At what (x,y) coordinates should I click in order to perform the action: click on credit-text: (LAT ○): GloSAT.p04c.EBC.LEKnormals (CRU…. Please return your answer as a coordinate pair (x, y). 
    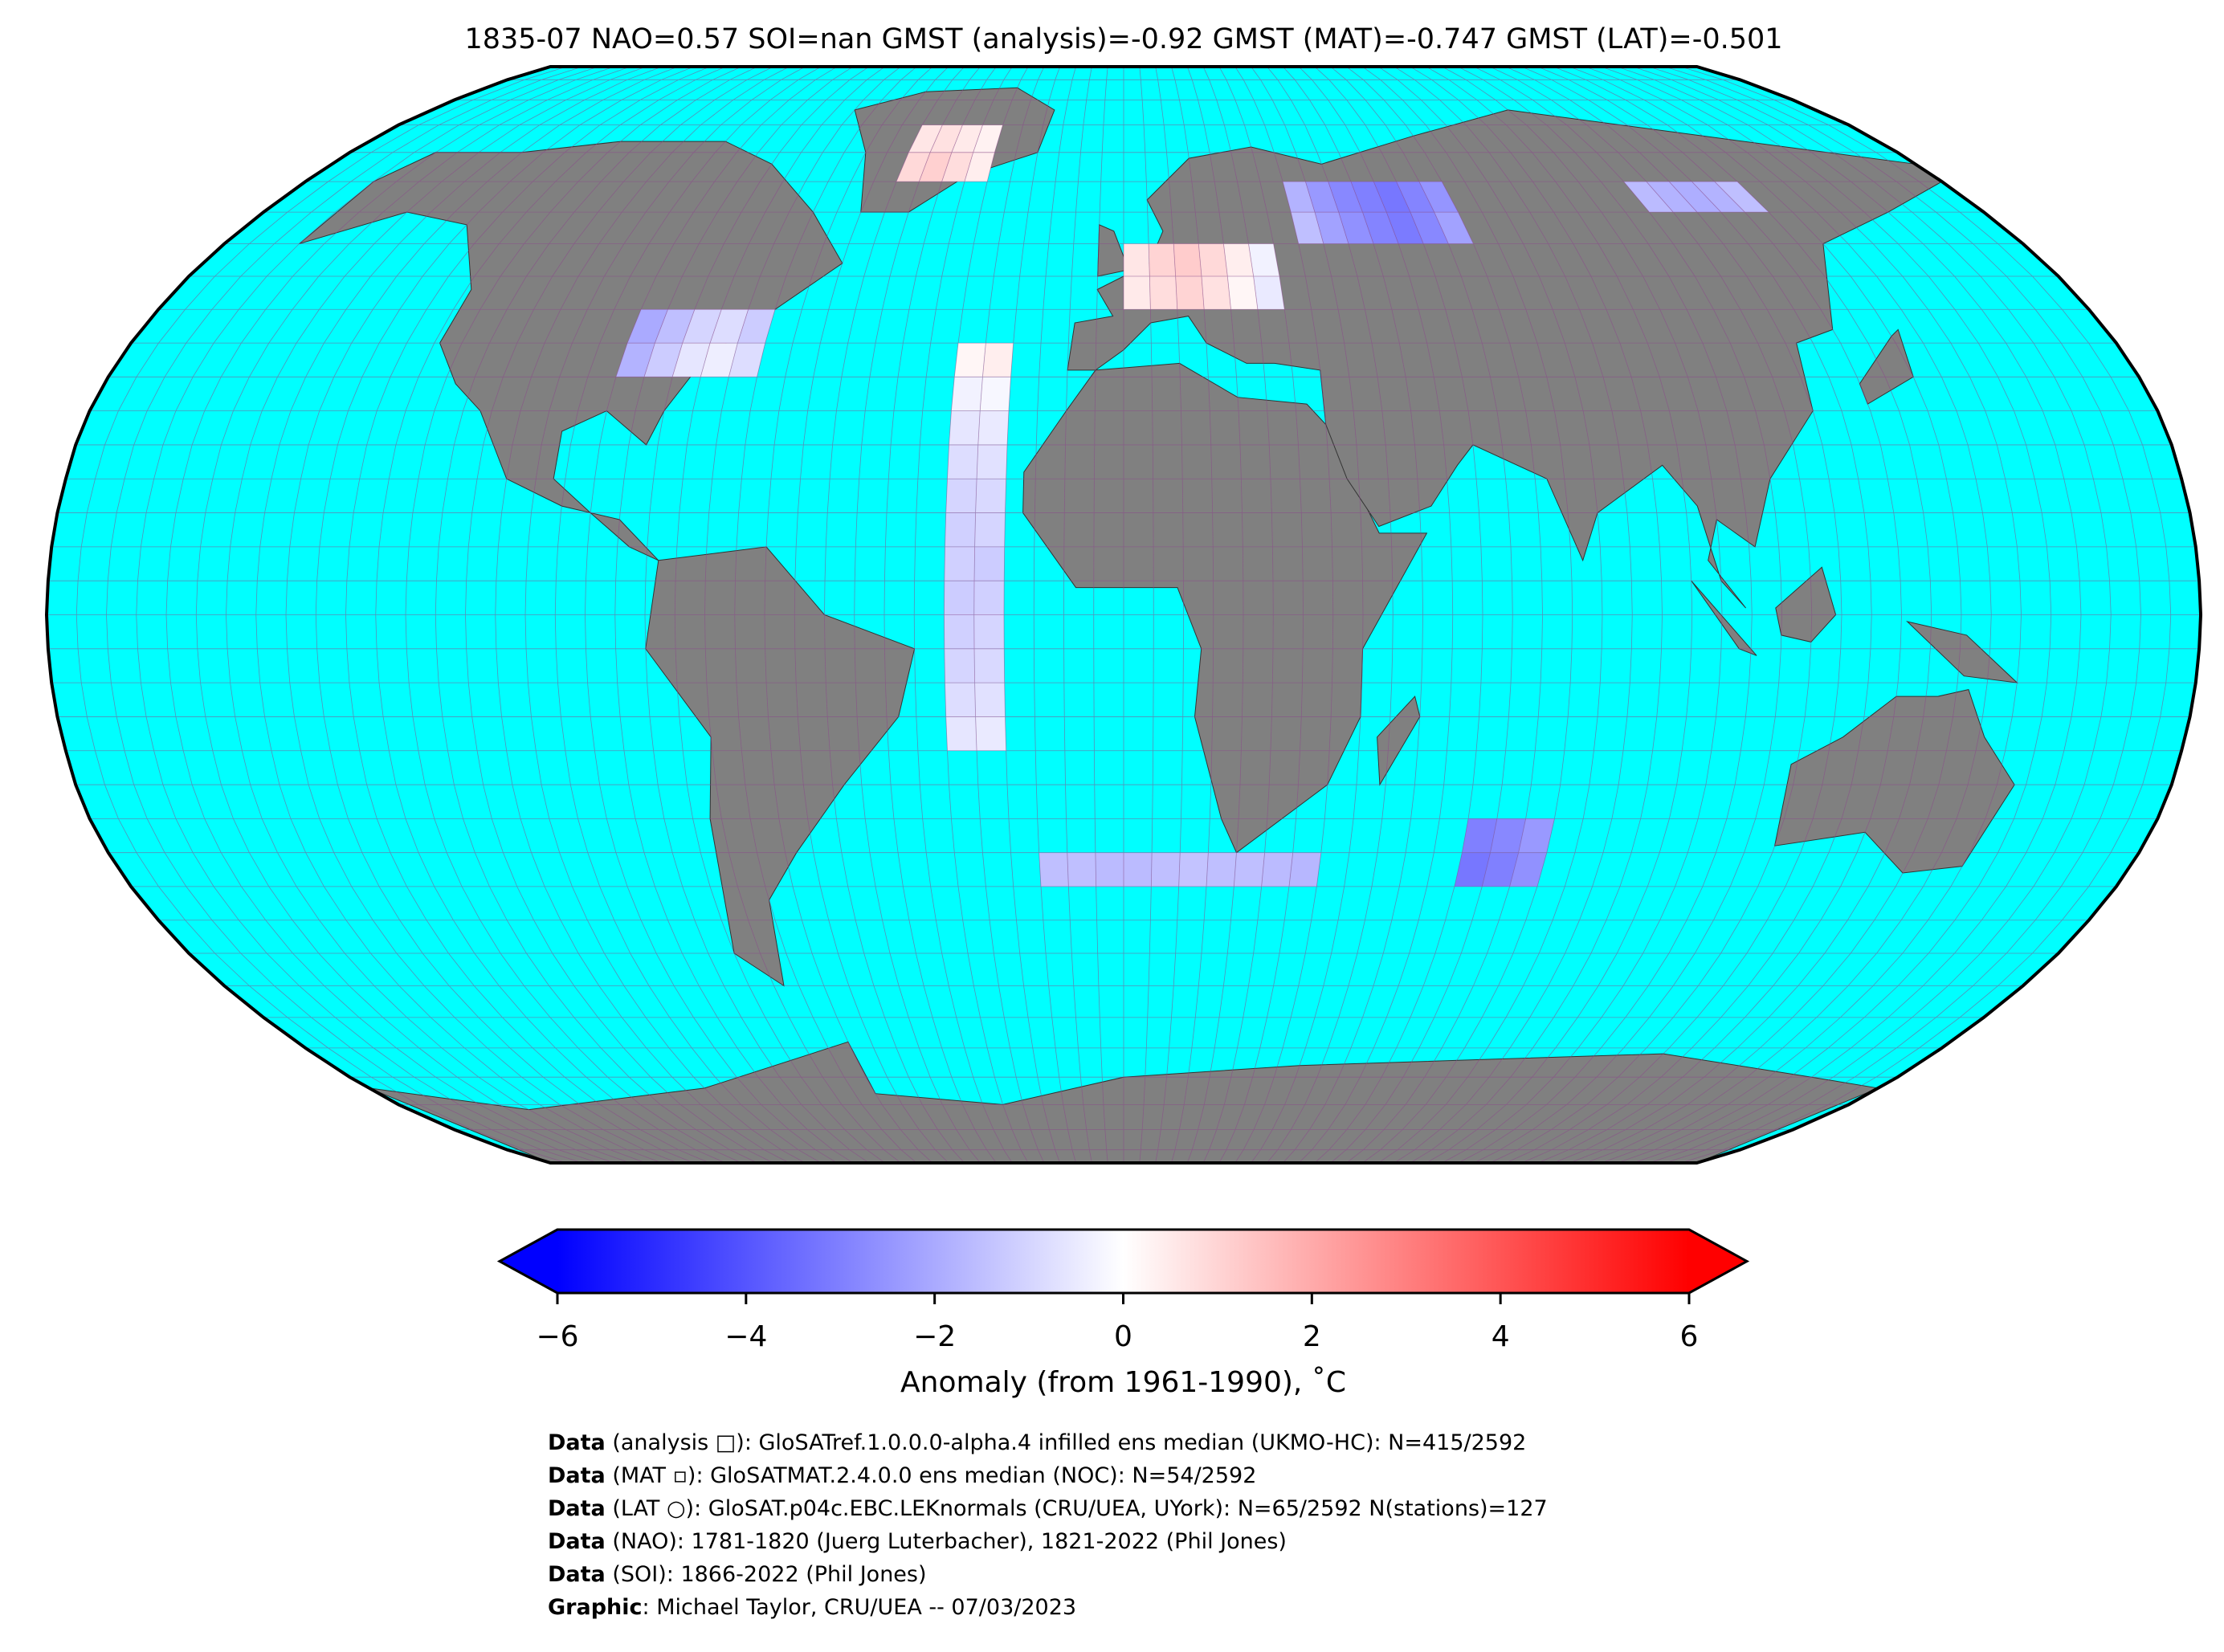
    Looking at the image, I should click on (1077, 1508).